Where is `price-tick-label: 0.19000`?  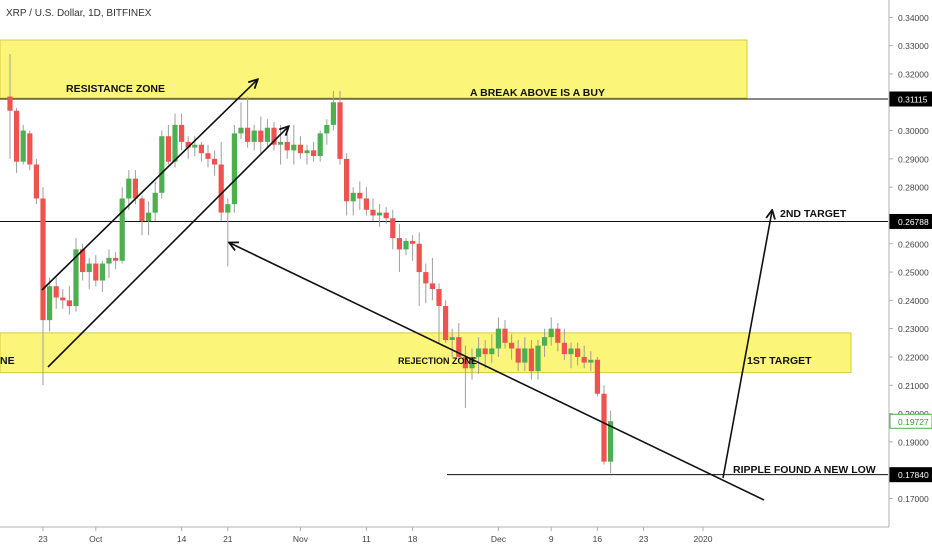 price-tick-label: 0.19000 is located at coordinates (913, 442).